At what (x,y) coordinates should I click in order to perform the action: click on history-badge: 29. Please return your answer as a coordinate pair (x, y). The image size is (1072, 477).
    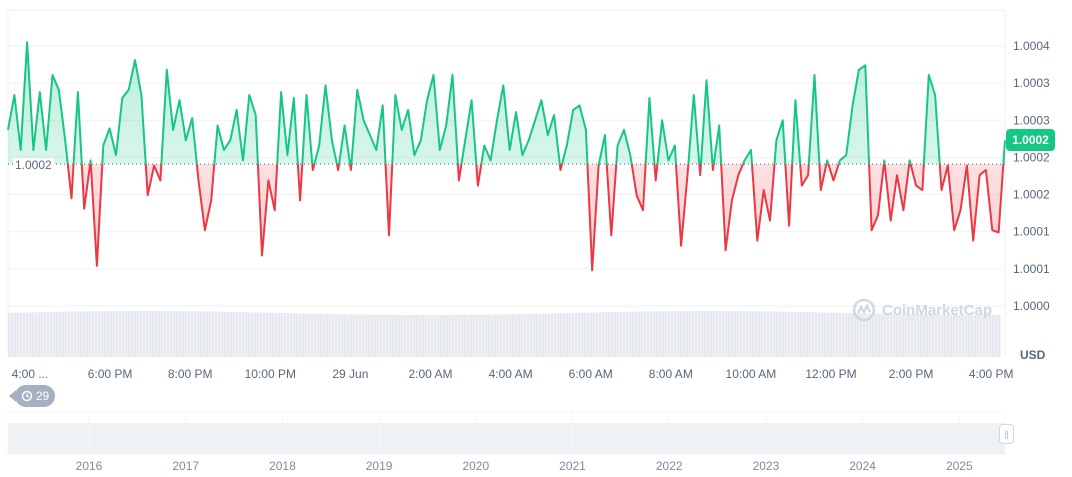
    Looking at the image, I should click on (32, 396).